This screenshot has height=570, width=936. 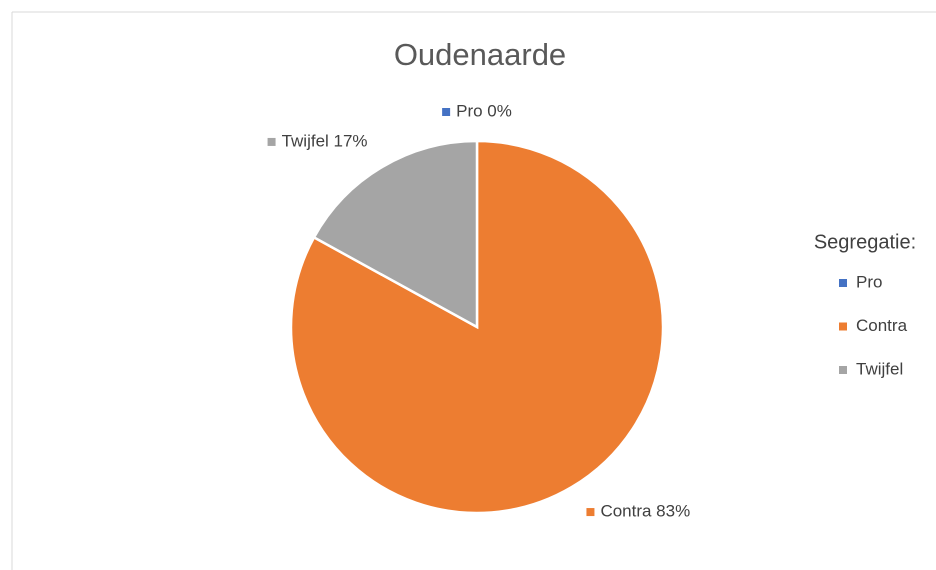 I want to click on legend-label: Contra, so click(x=882, y=325).